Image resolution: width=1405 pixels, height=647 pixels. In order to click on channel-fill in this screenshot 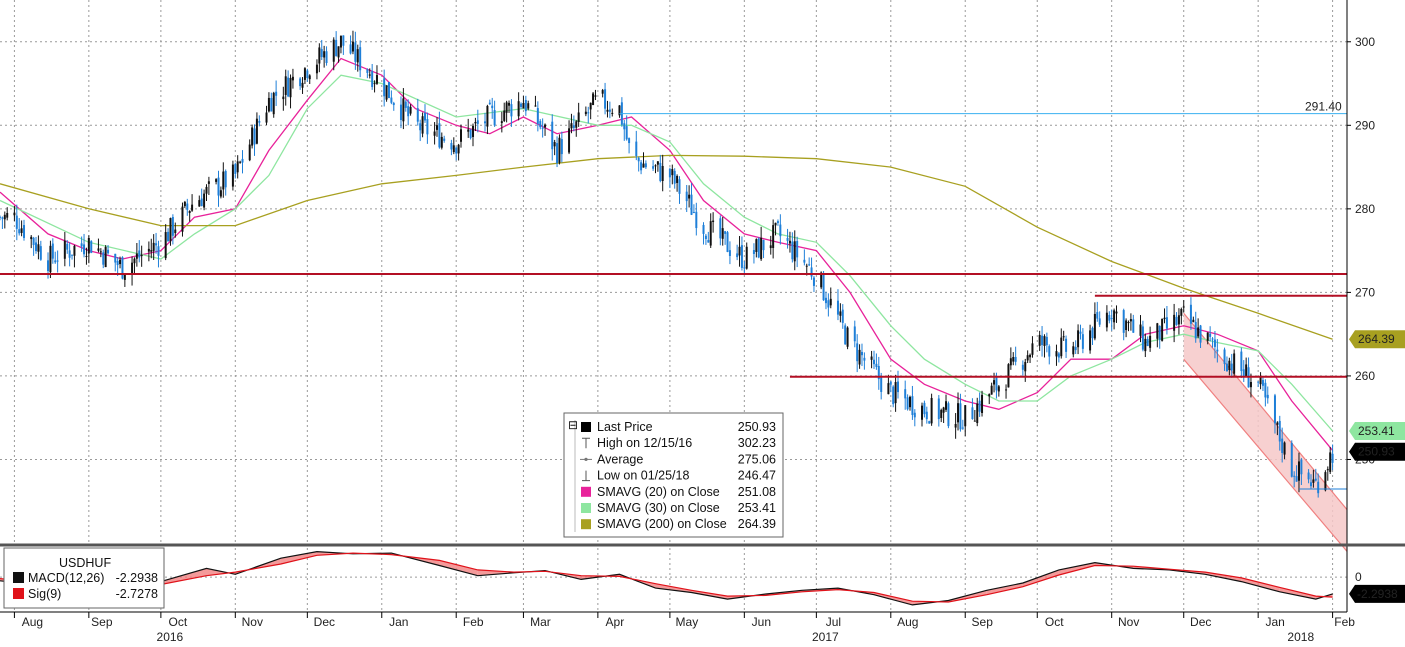, I will do `click(1265, 432)`.